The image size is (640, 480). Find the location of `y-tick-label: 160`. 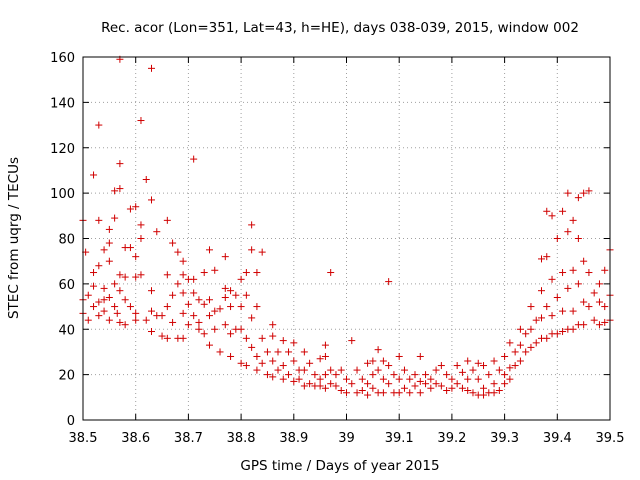

y-tick-label: 160 is located at coordinates (62, 58).